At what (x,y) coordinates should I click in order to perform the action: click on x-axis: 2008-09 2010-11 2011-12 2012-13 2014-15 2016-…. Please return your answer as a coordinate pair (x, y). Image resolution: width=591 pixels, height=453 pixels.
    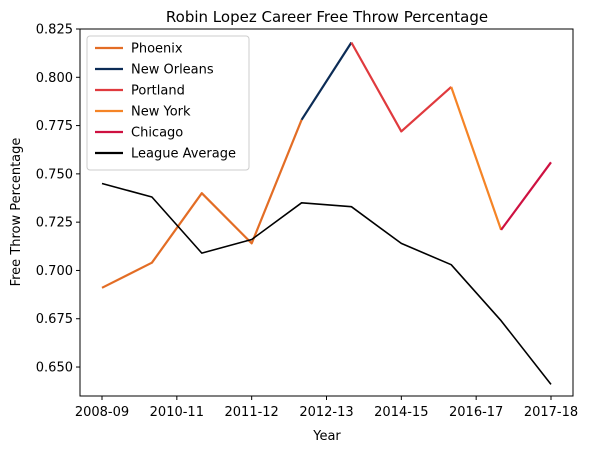
    Looking at the image, I should click on (326, 408).